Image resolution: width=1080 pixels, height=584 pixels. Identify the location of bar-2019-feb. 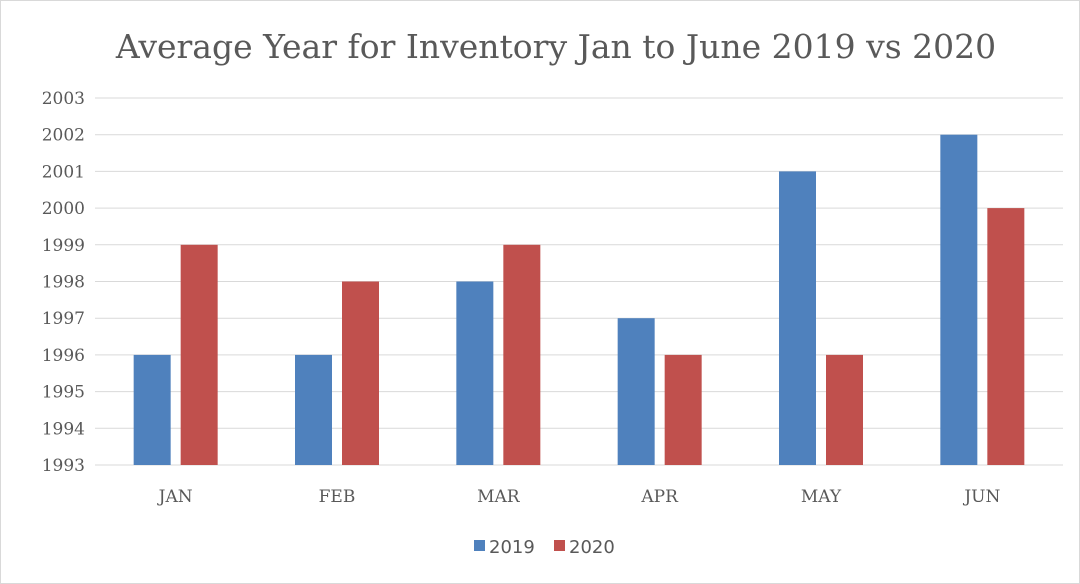
(313, 409).